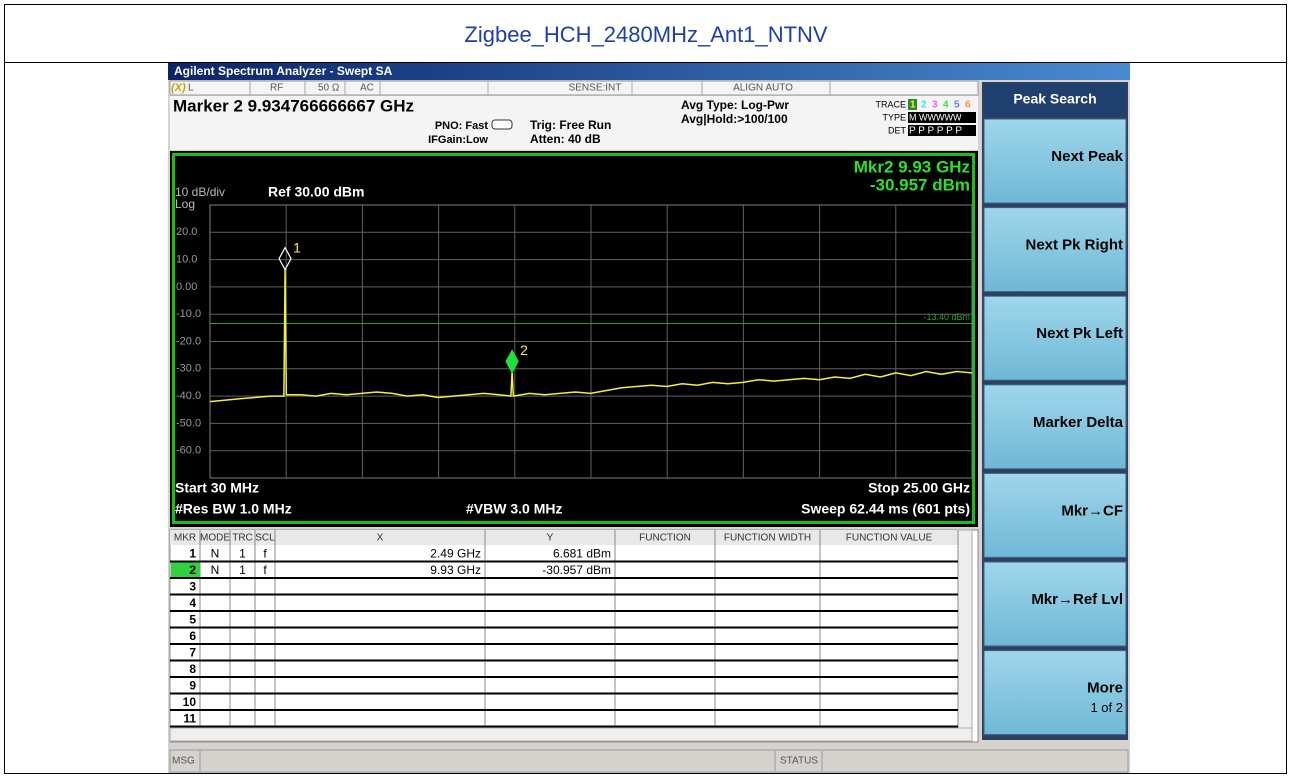 The width and height of the screenshot is (1292, 778). I want to click on table-header-cell: FUNCTION, so click(665, 538).